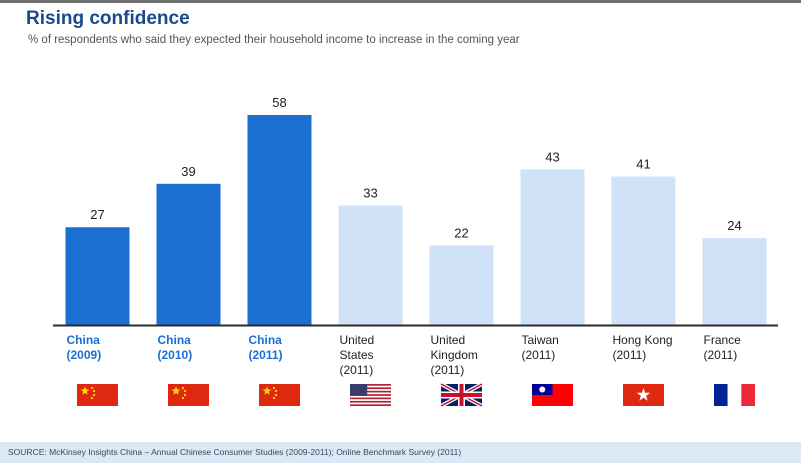 The width and height of the screenshot is (801, 463). I want to click on usa-flag-icon, so click(370, 395).